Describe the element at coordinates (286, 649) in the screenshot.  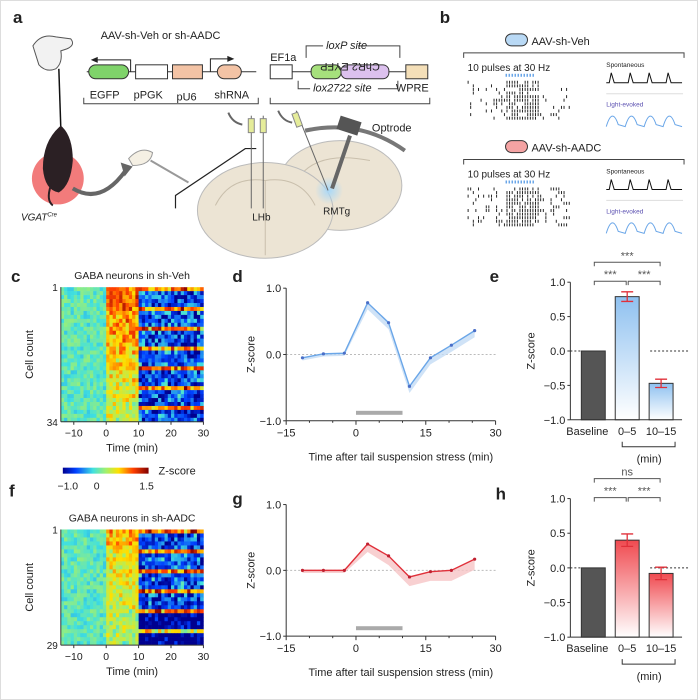
I see `x-tick-label: −15` at that location.